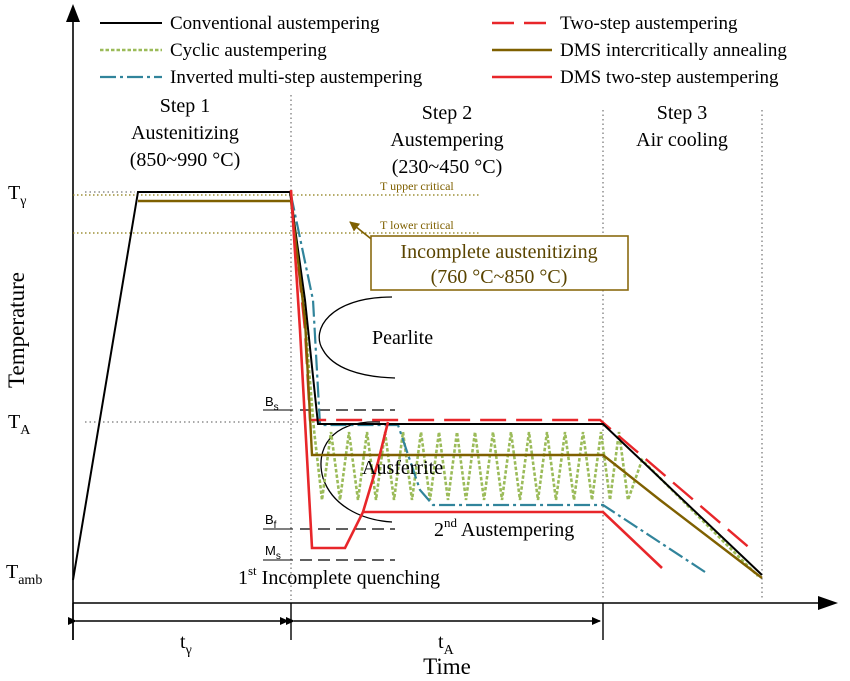  I want to click on legend-label-dms-two-step: DMS two-step austempering, so click(669, 77).